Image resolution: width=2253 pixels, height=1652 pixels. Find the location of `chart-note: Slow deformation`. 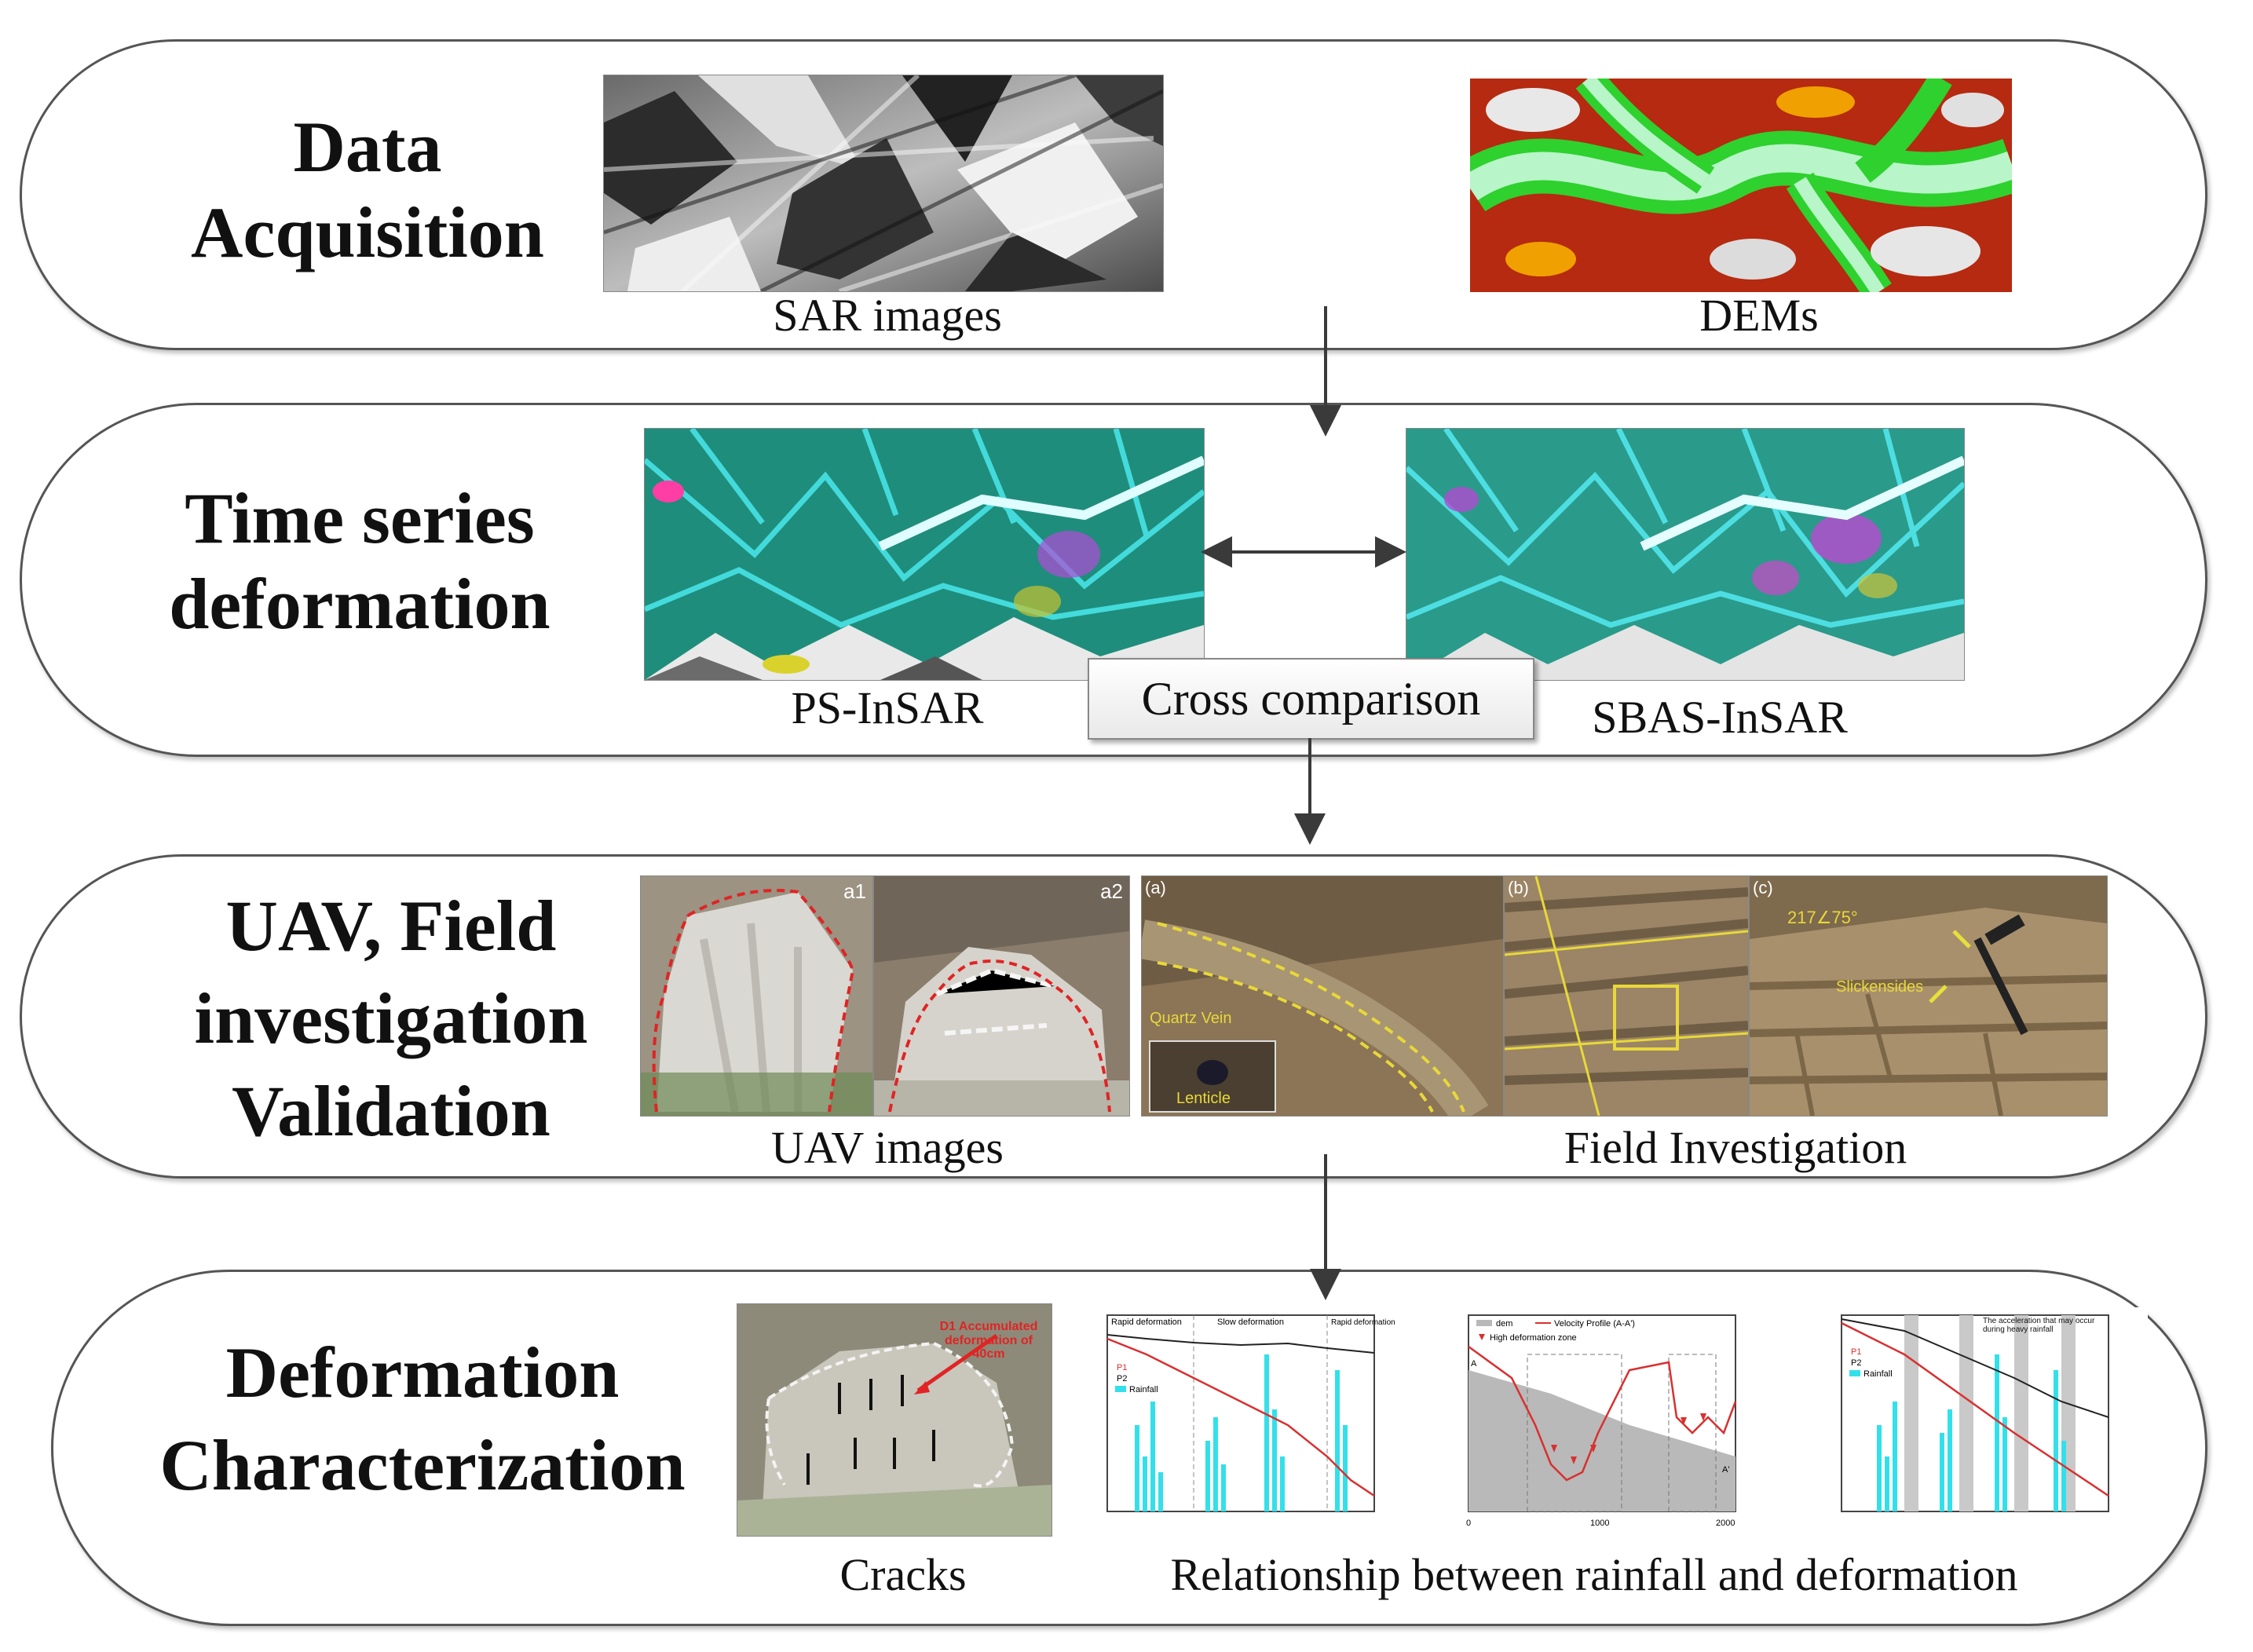

chart-note: Slow deformation is located at coordinates (1250, 1322).